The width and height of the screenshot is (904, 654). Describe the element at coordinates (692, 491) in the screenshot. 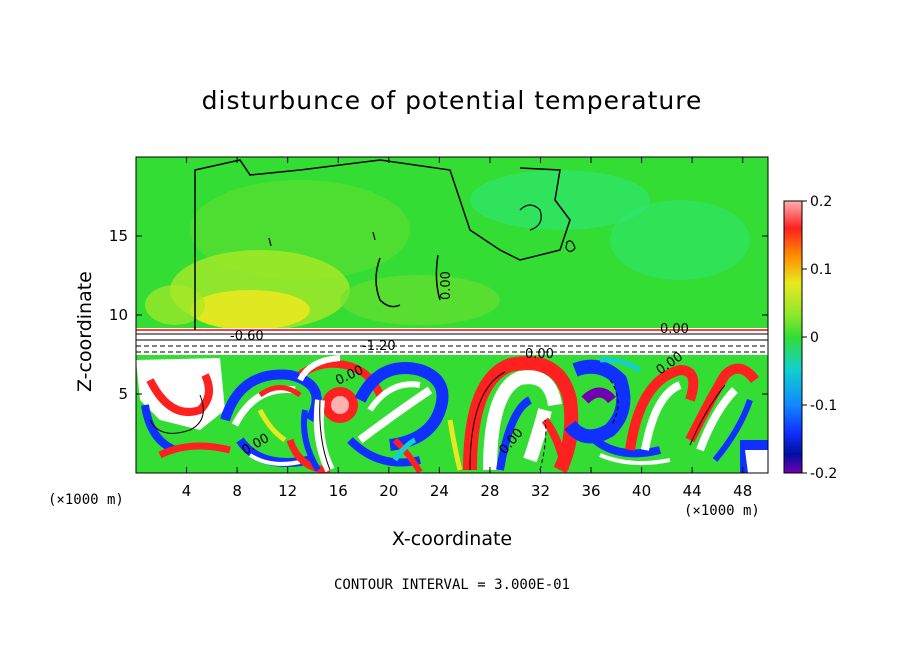

I see `x-tick-label: 44` at that location.